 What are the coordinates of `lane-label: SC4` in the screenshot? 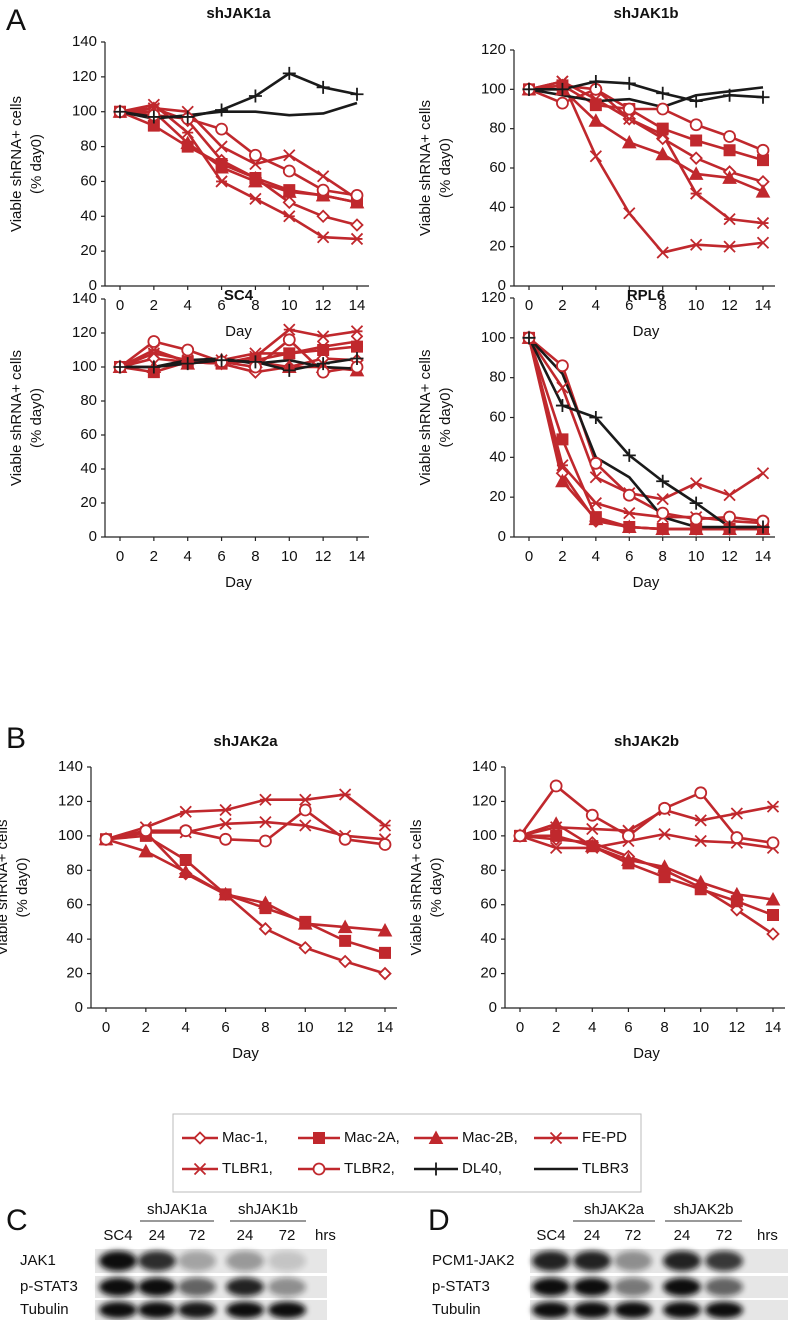 It's located at (550, 1235).